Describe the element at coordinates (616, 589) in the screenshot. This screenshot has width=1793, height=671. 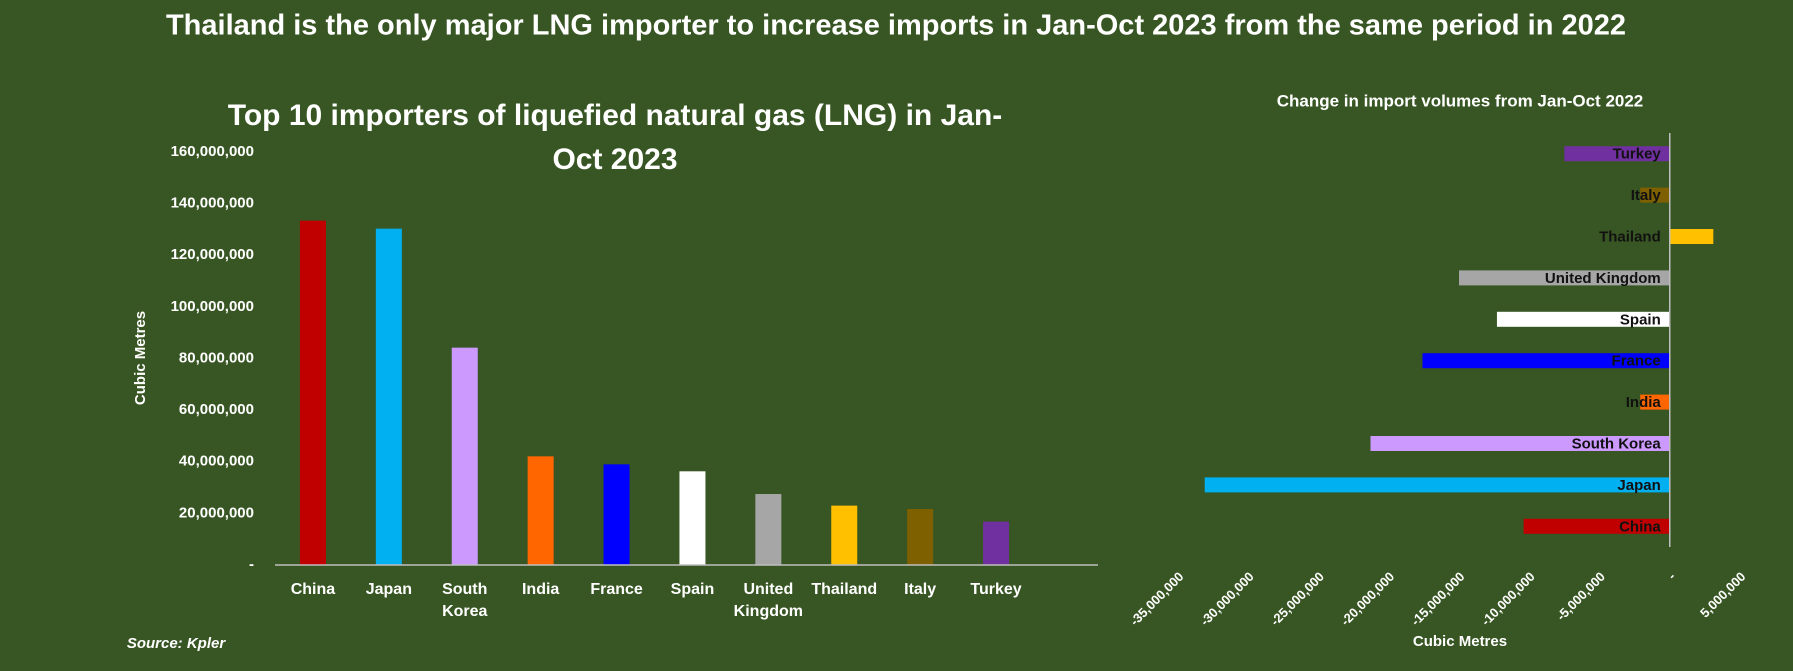
I see `x-tick-label: France` at that location.